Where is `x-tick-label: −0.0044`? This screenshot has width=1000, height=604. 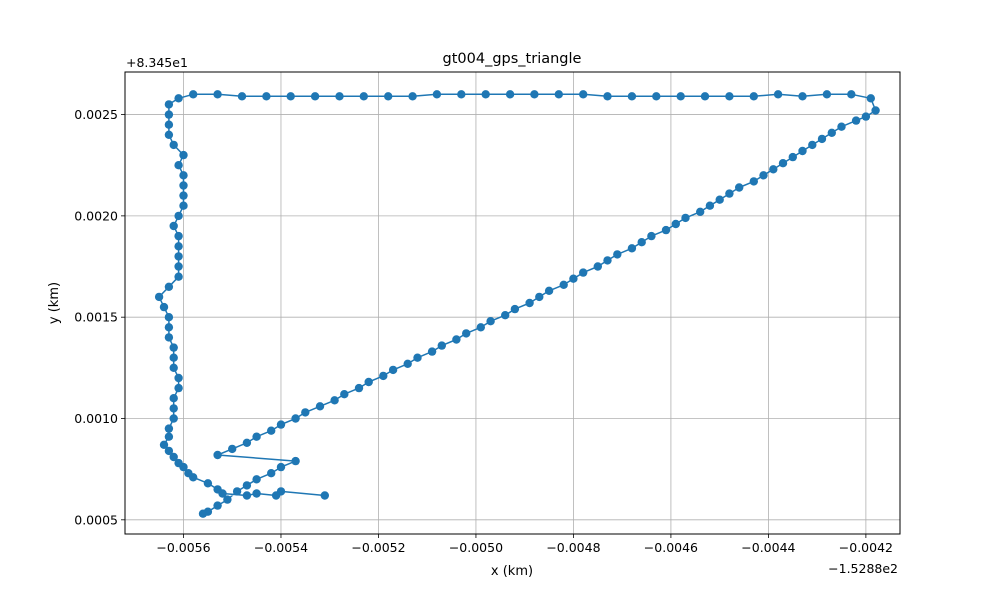
x-tick-label: −0.0044 is located at coordinates (768, 547).